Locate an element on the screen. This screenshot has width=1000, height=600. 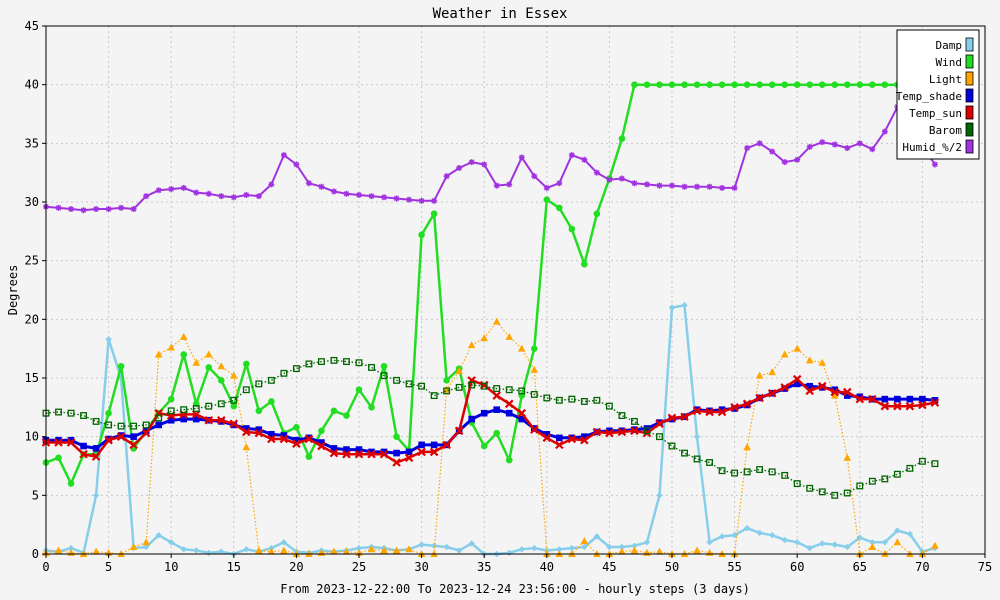
x-tick-label: 5 is located at coordinates (108, 567).